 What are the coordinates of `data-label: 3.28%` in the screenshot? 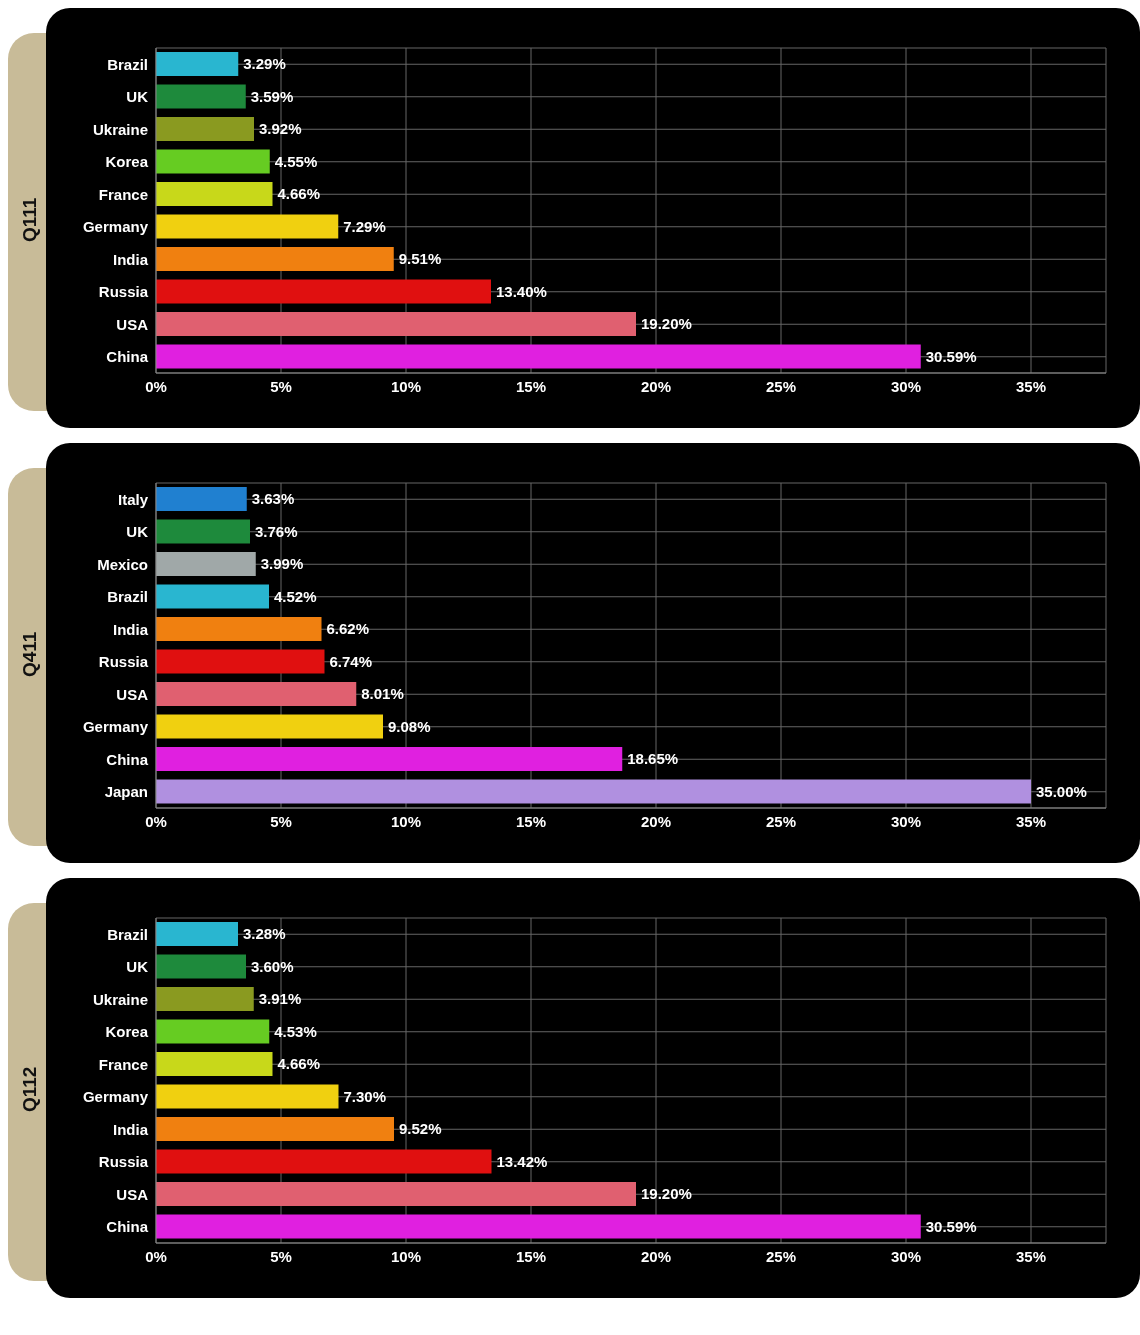 It's located at (264, 934).